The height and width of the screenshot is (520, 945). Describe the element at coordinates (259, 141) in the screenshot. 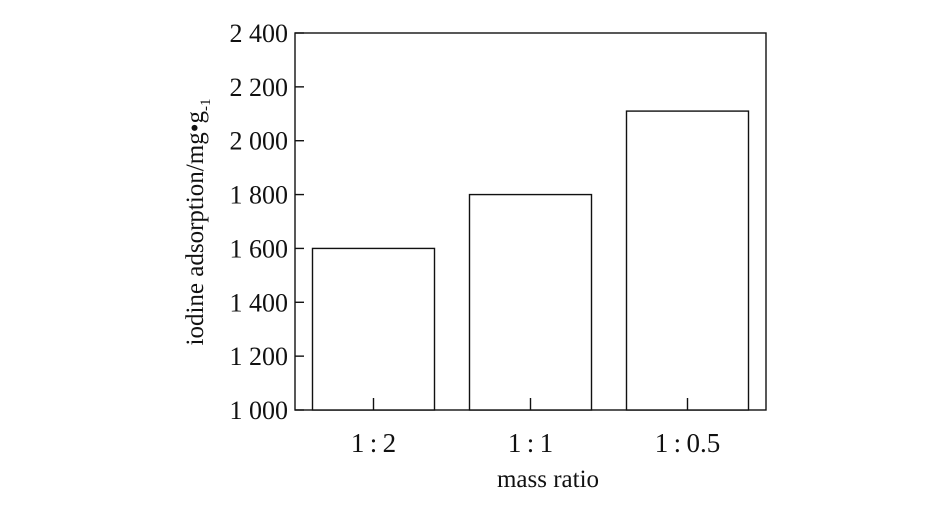

I see `y-tick-label: 2 000` at that location.